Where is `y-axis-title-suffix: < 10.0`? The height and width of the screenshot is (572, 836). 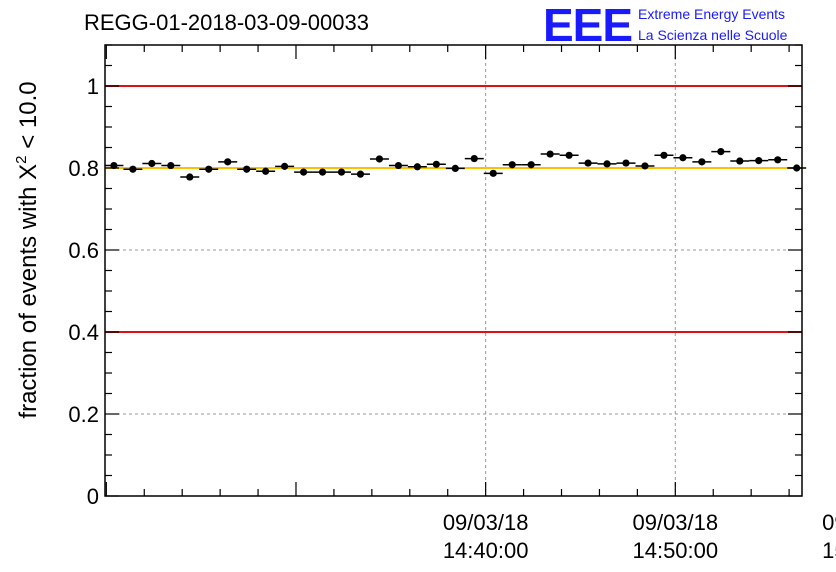 y-axis-title-suffix: < 10.0 is located at coordinates (28, 118).